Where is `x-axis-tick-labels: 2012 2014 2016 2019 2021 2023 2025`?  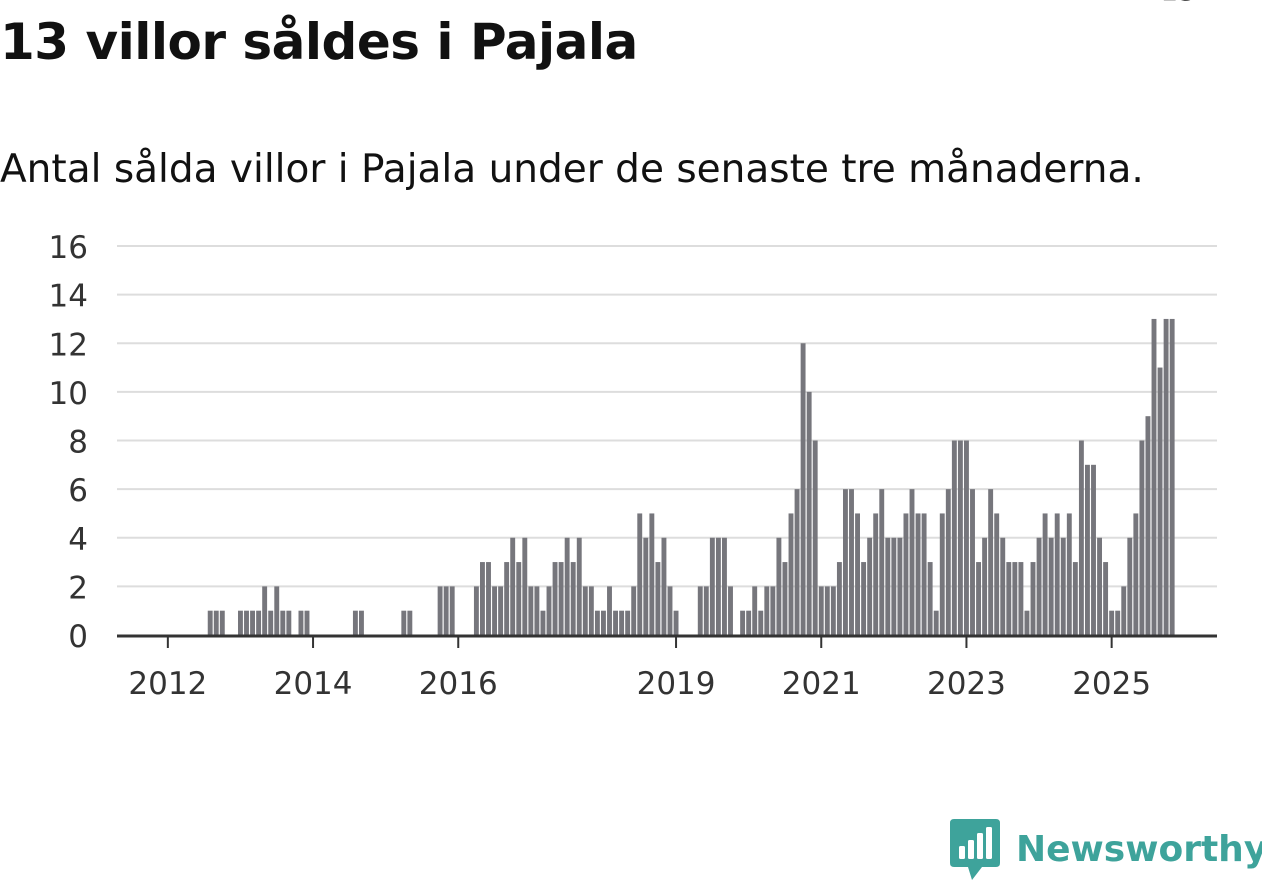 x-axis-tick-labels: 2012 2014 2016 2019 2021 2023 2025 is located at coordinates (639, 684).